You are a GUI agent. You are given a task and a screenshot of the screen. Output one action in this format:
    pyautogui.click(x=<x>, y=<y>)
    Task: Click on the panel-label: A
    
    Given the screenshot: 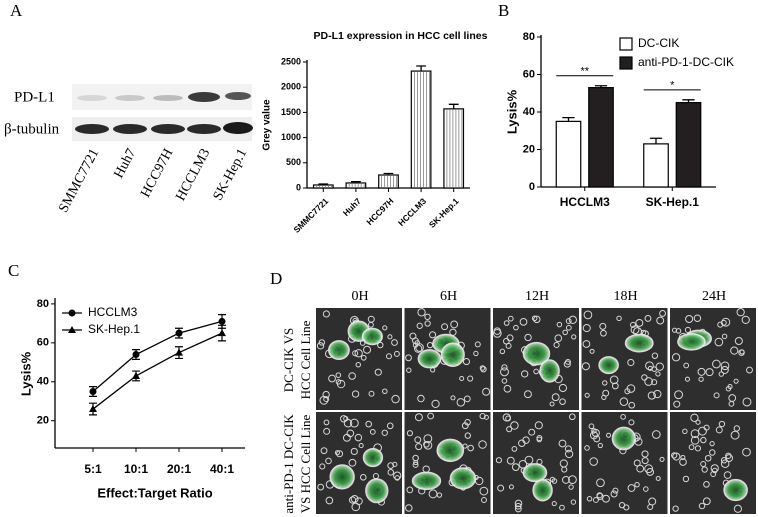 What is the action you would take?
    pyautogui.click(x=16, y=10)
    